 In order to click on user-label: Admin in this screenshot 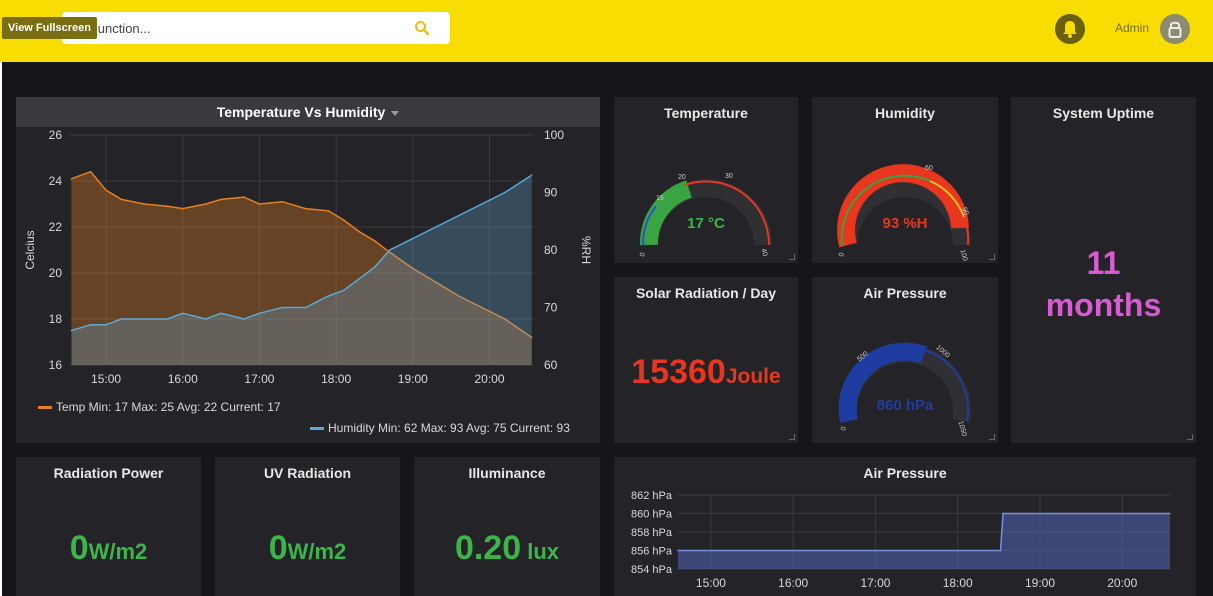, I will do `click(1132, 28)`.